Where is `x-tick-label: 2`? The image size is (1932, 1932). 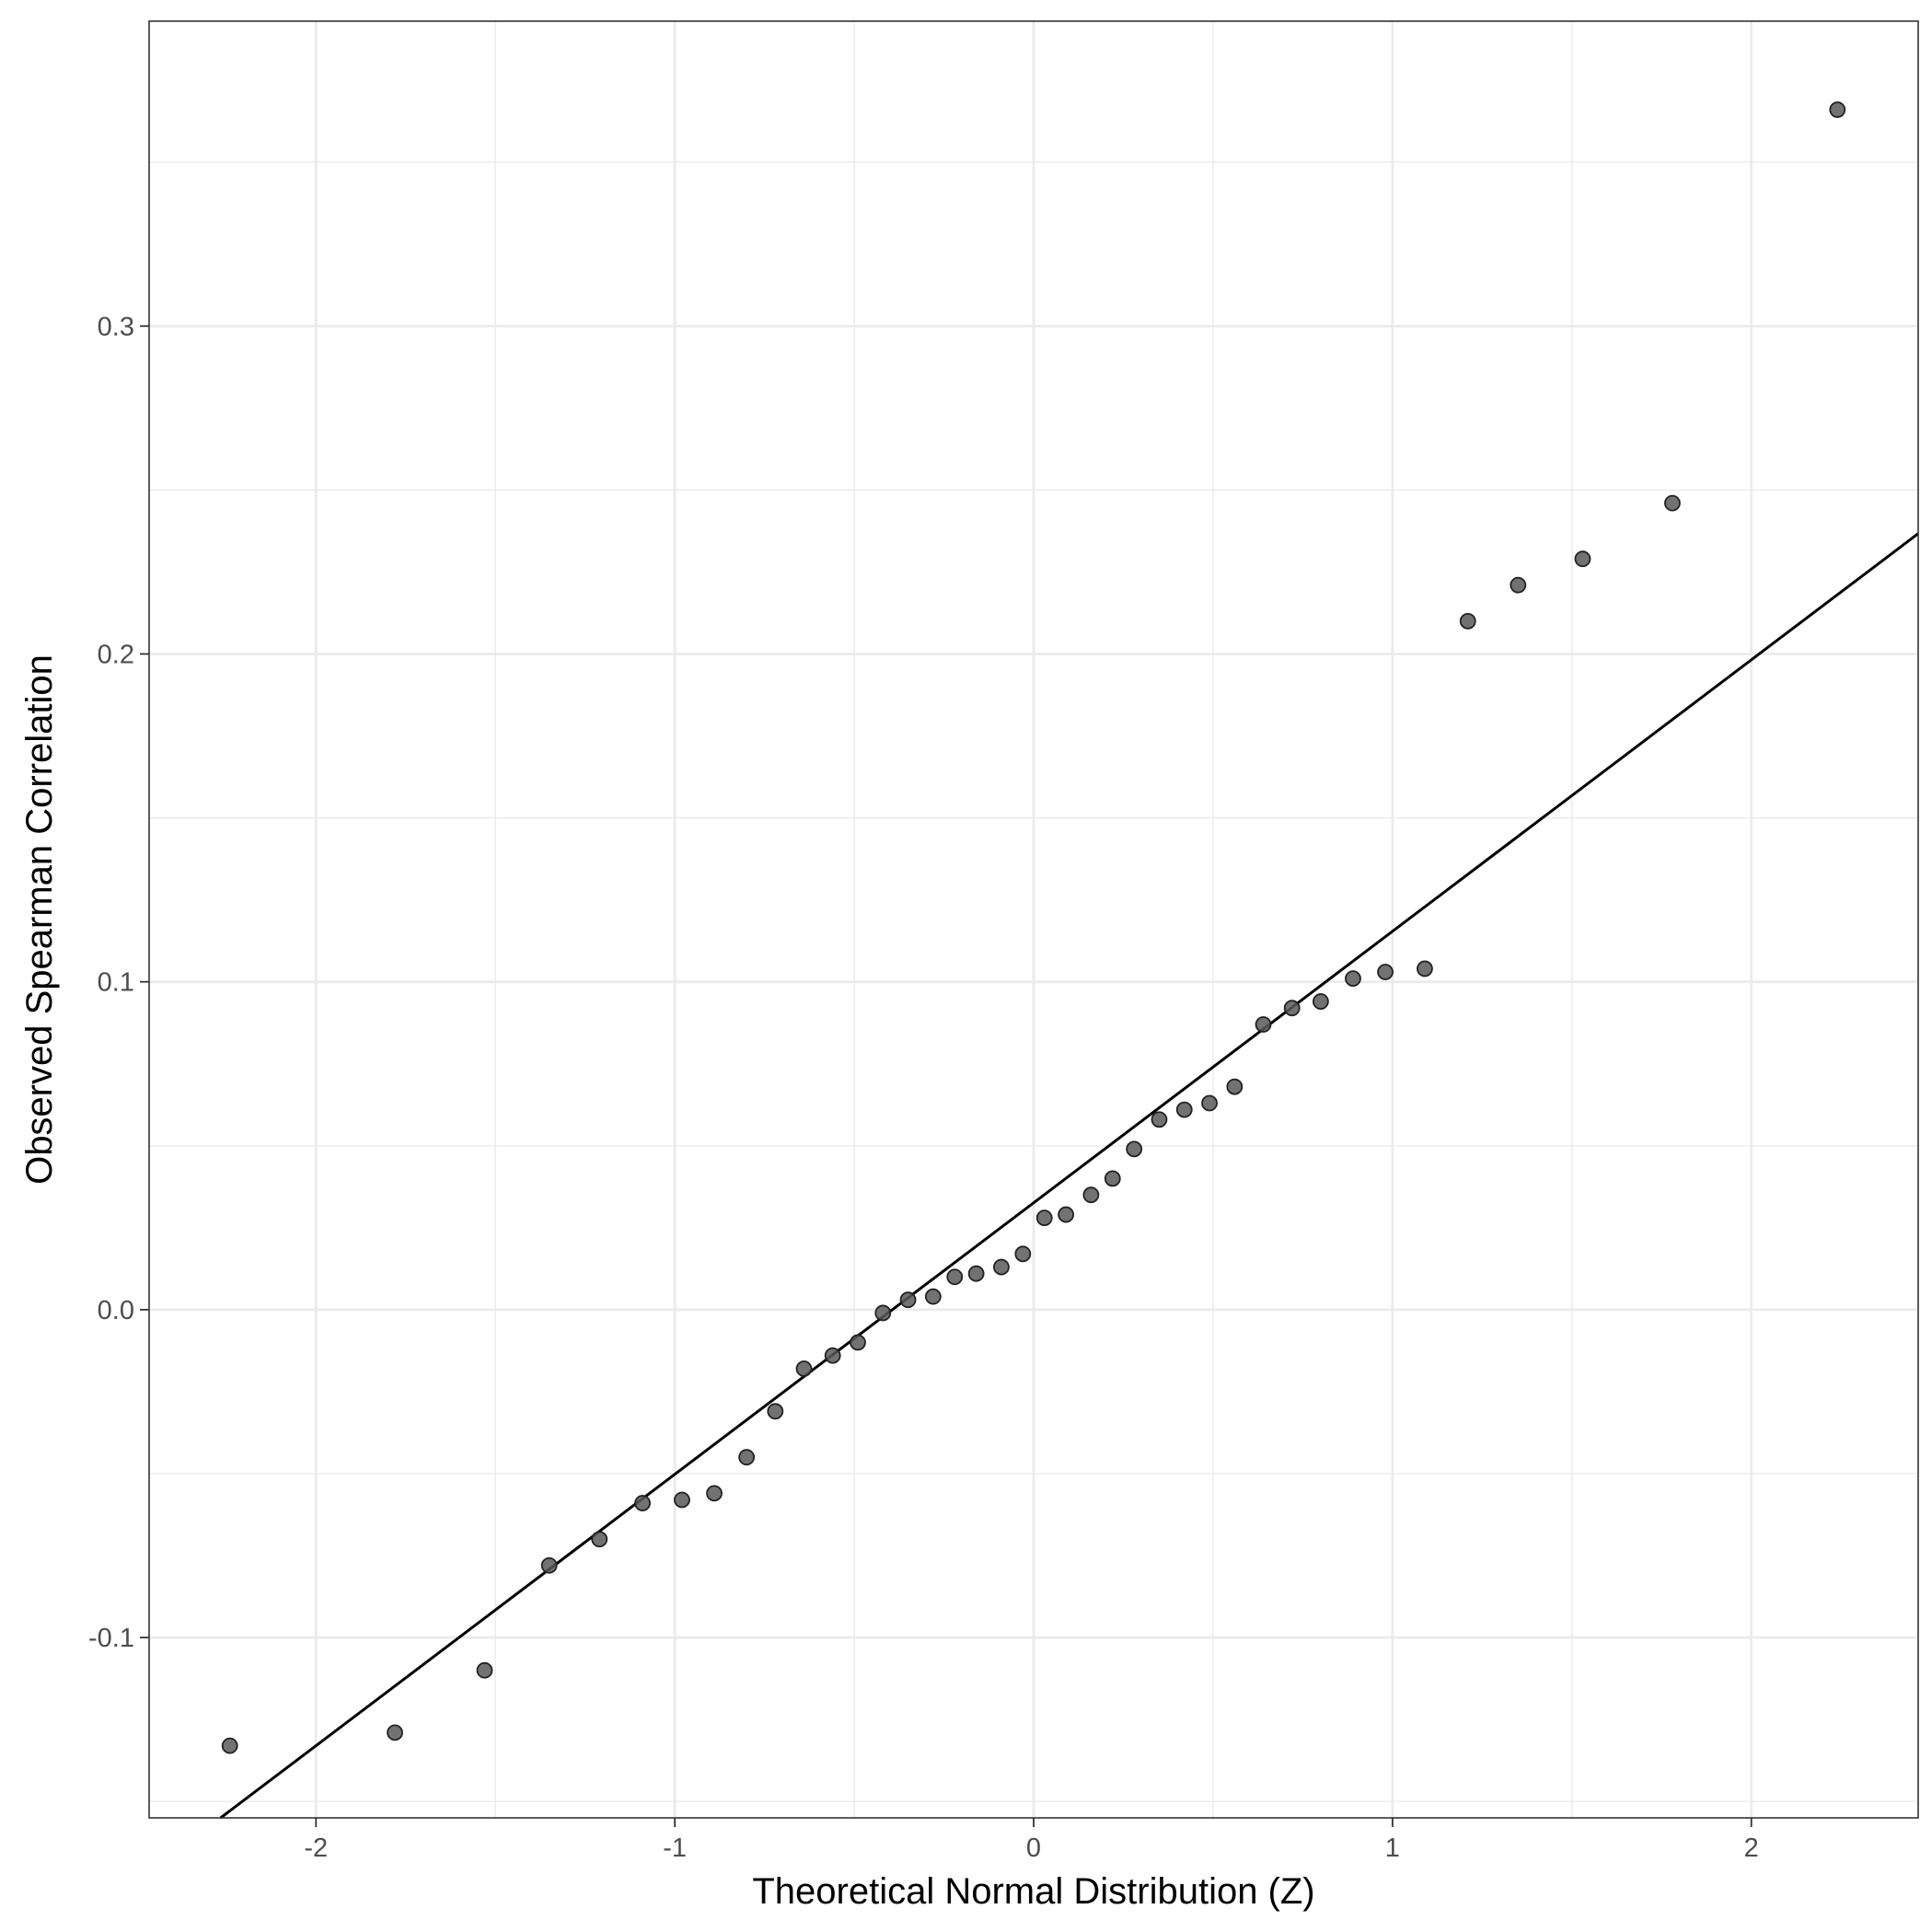 x-tick-label: 2 is located at coordinates (1752, 1849).